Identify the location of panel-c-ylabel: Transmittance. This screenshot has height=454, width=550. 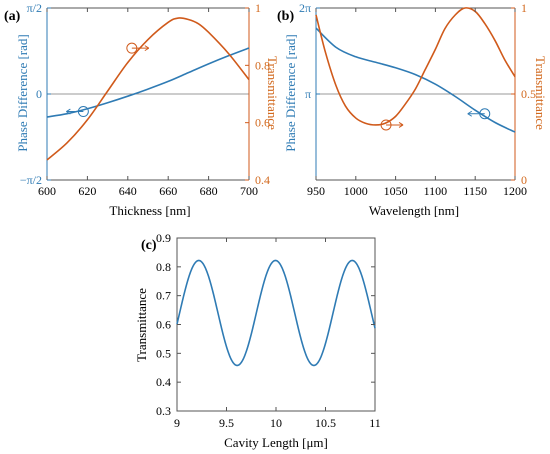
(141, 325).